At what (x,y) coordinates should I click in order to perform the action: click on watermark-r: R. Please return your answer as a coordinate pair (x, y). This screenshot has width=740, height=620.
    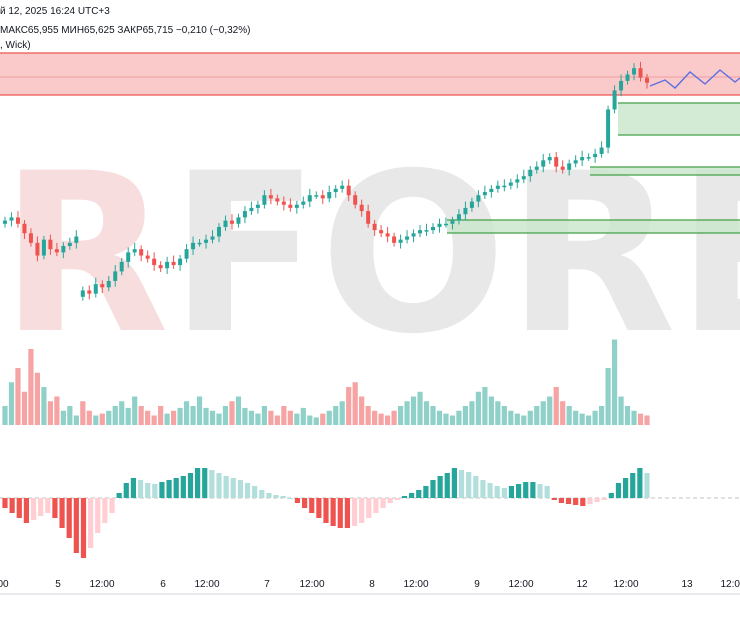
    Looking at the image, I should click on (84, 254).